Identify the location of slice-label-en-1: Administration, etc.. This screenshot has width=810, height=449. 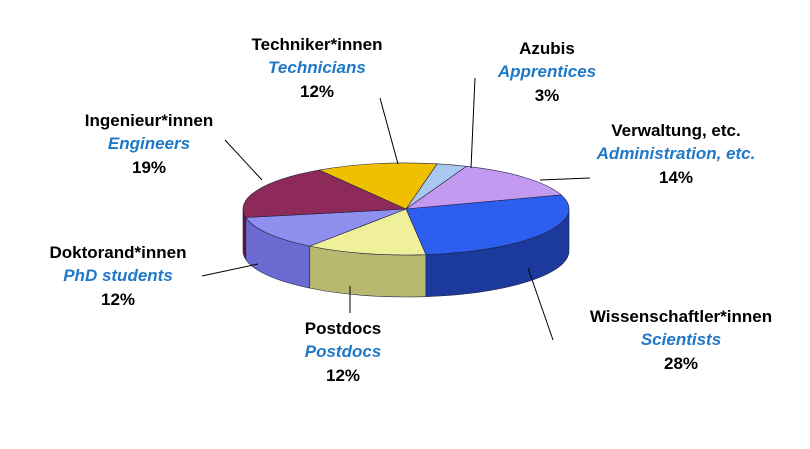
(676, 153).